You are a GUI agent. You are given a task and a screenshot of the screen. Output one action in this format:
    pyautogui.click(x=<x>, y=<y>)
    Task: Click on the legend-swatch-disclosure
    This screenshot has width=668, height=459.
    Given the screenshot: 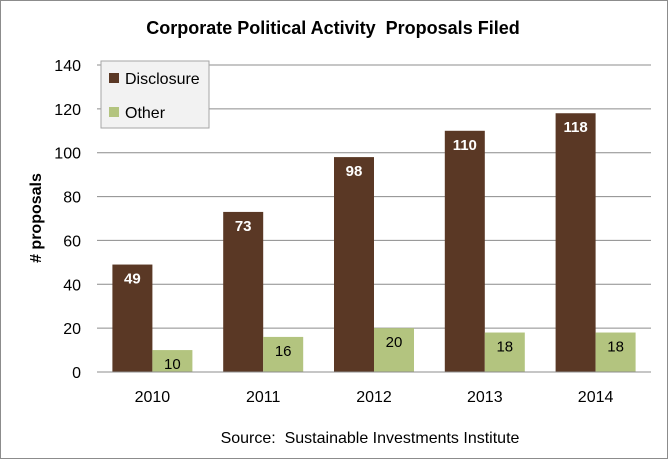 What is the action you would take?
    pyautogui.click(x=114, y=78)
    